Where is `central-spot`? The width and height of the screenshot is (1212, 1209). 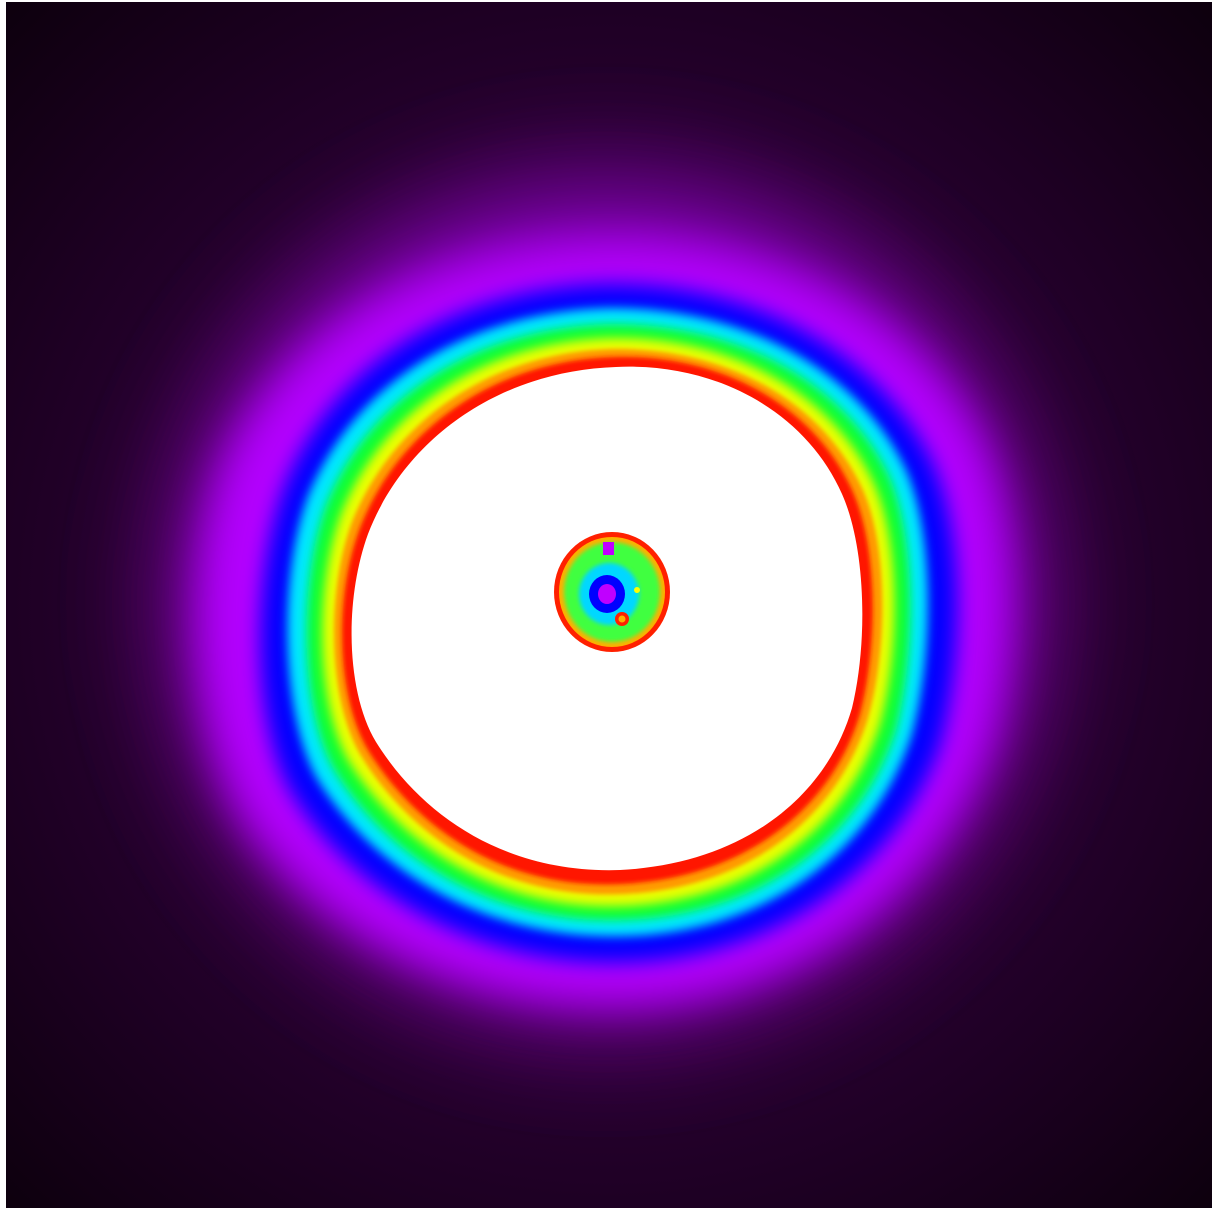 central-spot is located at coordinates (612, 592).